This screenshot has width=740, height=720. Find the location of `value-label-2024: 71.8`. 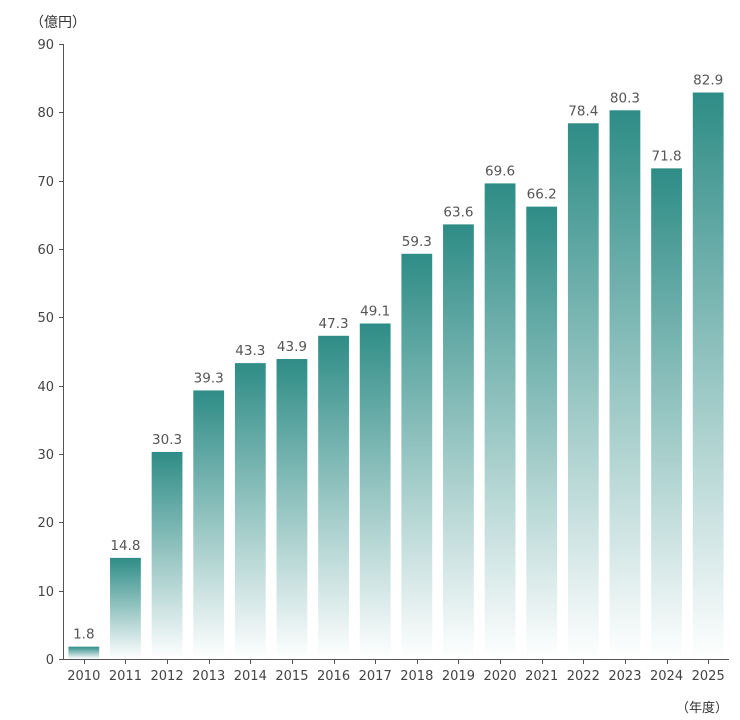

value-label-2024: 71.8 is located at coordinates (667, 156).